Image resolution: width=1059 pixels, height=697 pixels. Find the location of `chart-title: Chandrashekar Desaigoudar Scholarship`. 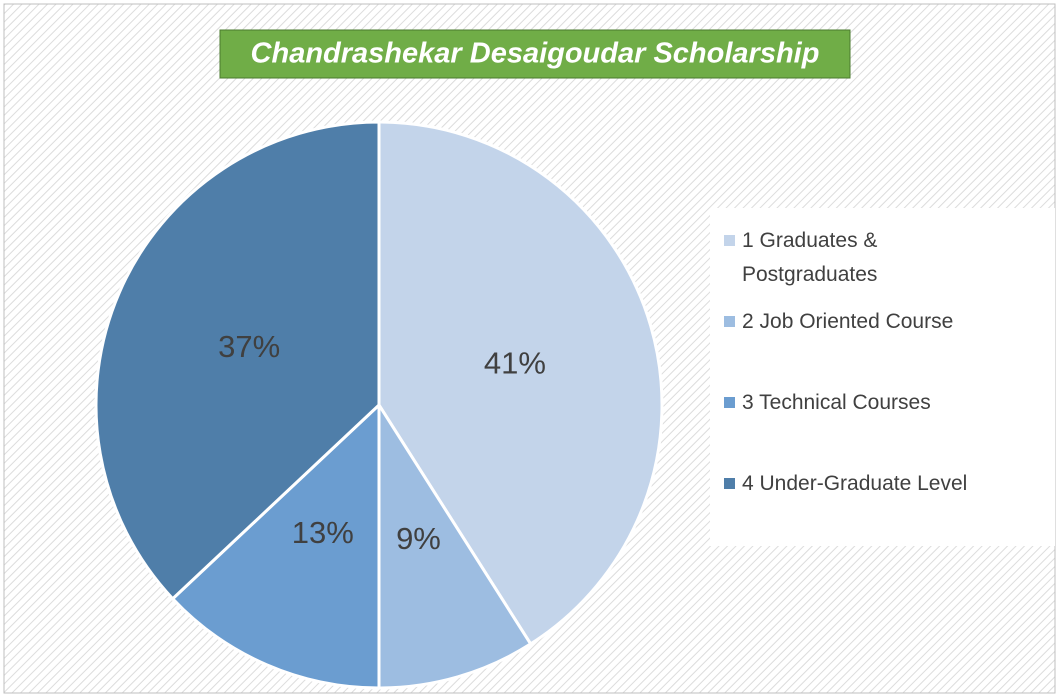

chart-title: Chandrashekar Desaigoudar Scholarship is located at coordinates (535, 54).